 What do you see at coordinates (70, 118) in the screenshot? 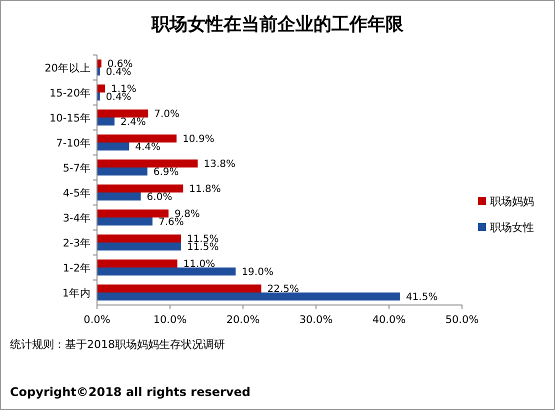
I see `y-tick-label: 10-15年` at bounding box center [70, 118].